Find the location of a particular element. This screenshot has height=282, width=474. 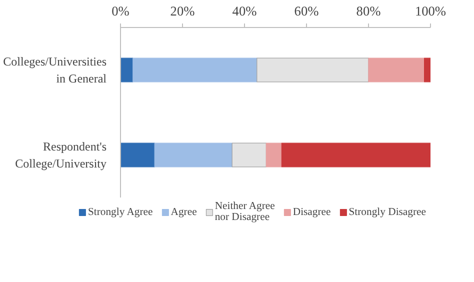

legend-label: Neither Agree nor Disagree is located at coordinates (244, 212).